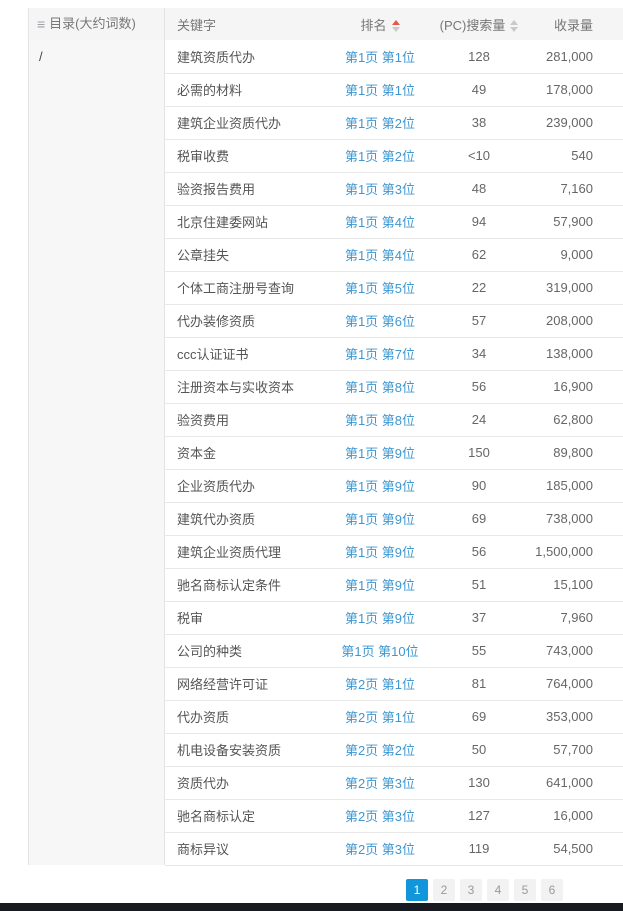  I want to click on pagination-page-button: 3, so click(471, 890).